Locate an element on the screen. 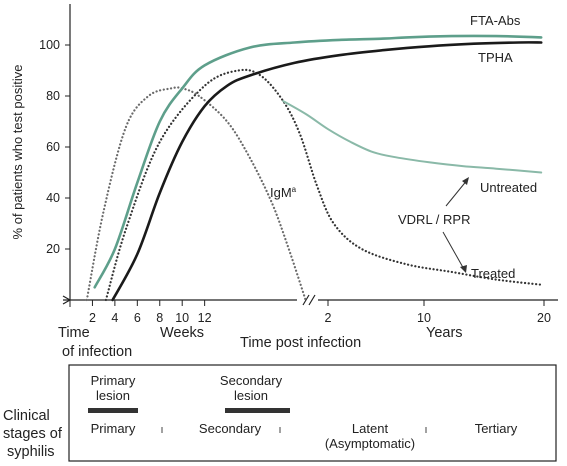 Image resolution: width=567 pixels, height=466 pixels. x-week-ticks: 2 4 6 8 10 12 is located at coordinates (150, 312).